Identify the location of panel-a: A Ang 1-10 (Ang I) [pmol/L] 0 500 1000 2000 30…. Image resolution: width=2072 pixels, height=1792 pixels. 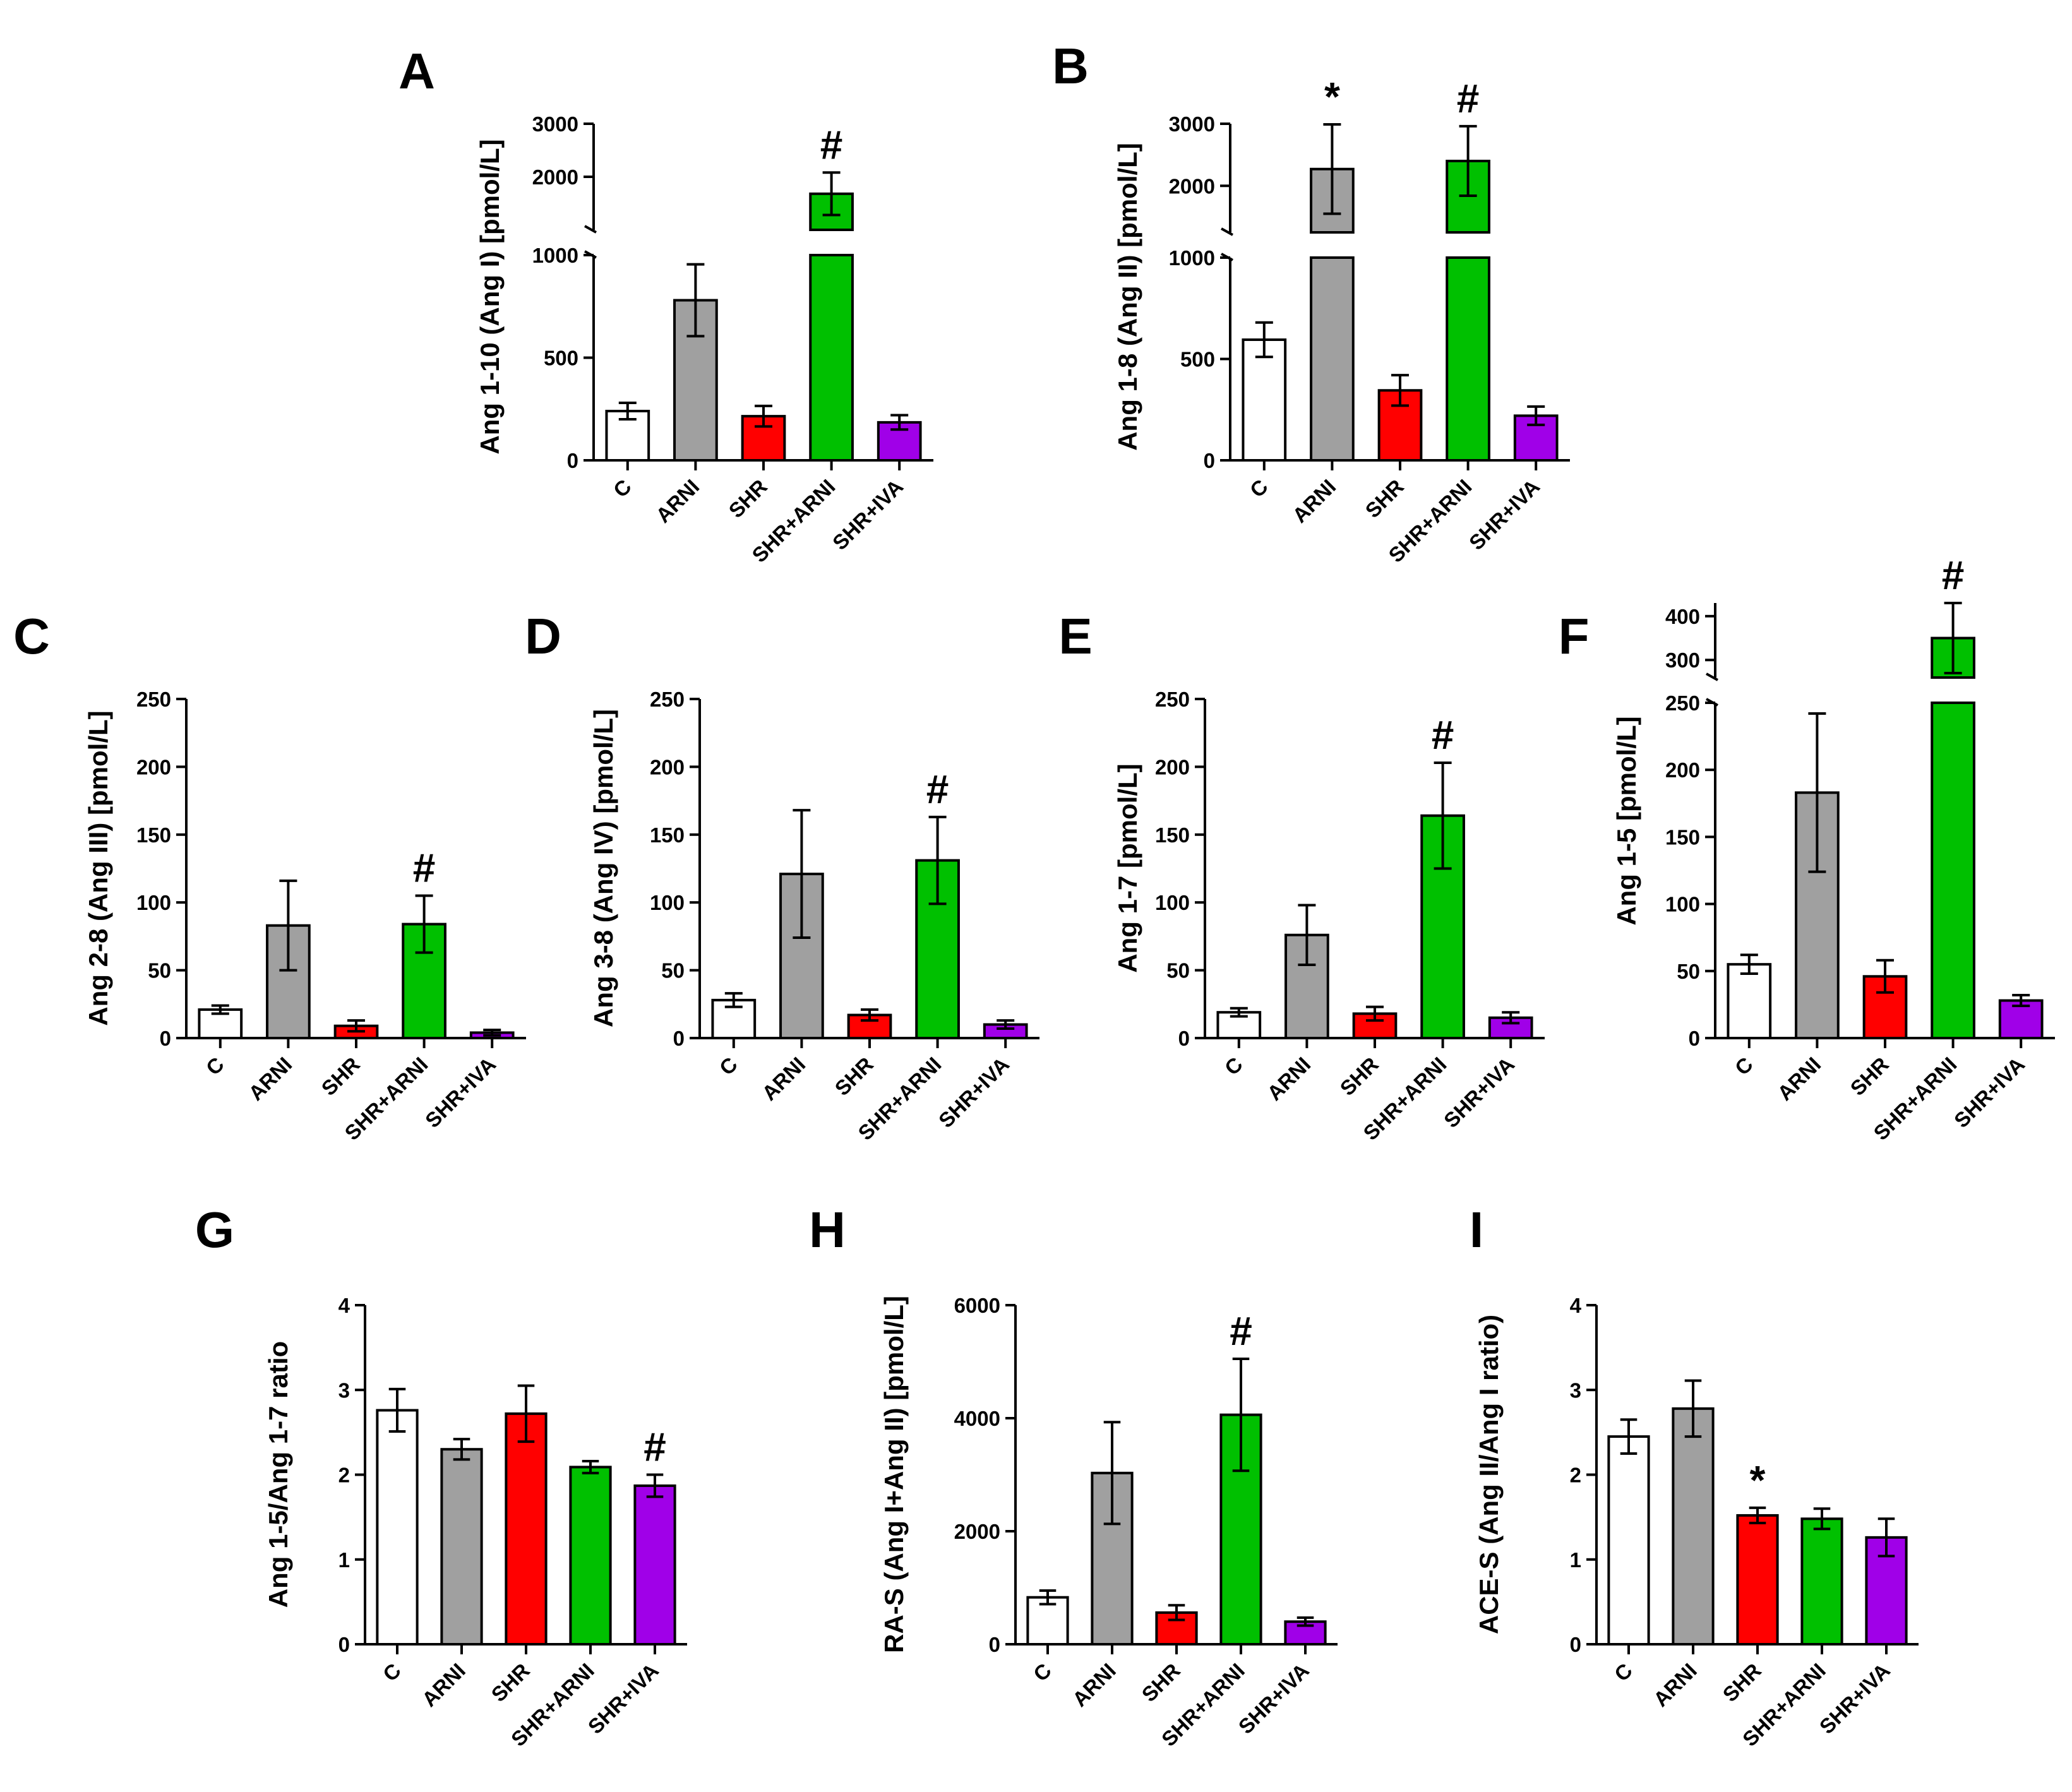
(665, 305).